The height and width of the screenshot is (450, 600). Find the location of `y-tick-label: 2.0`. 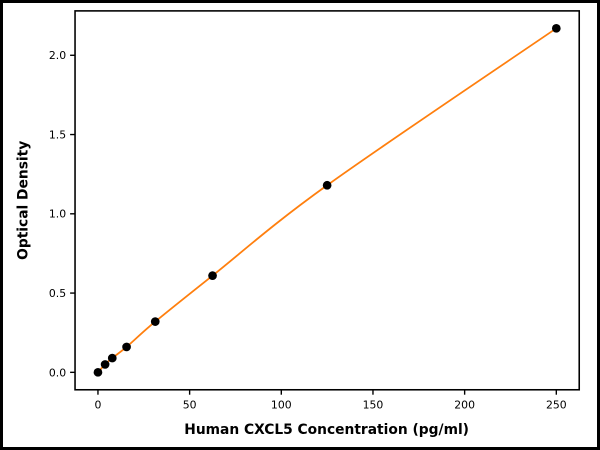

y-tick-label: 2.0 is located at coordinates (57, 55).